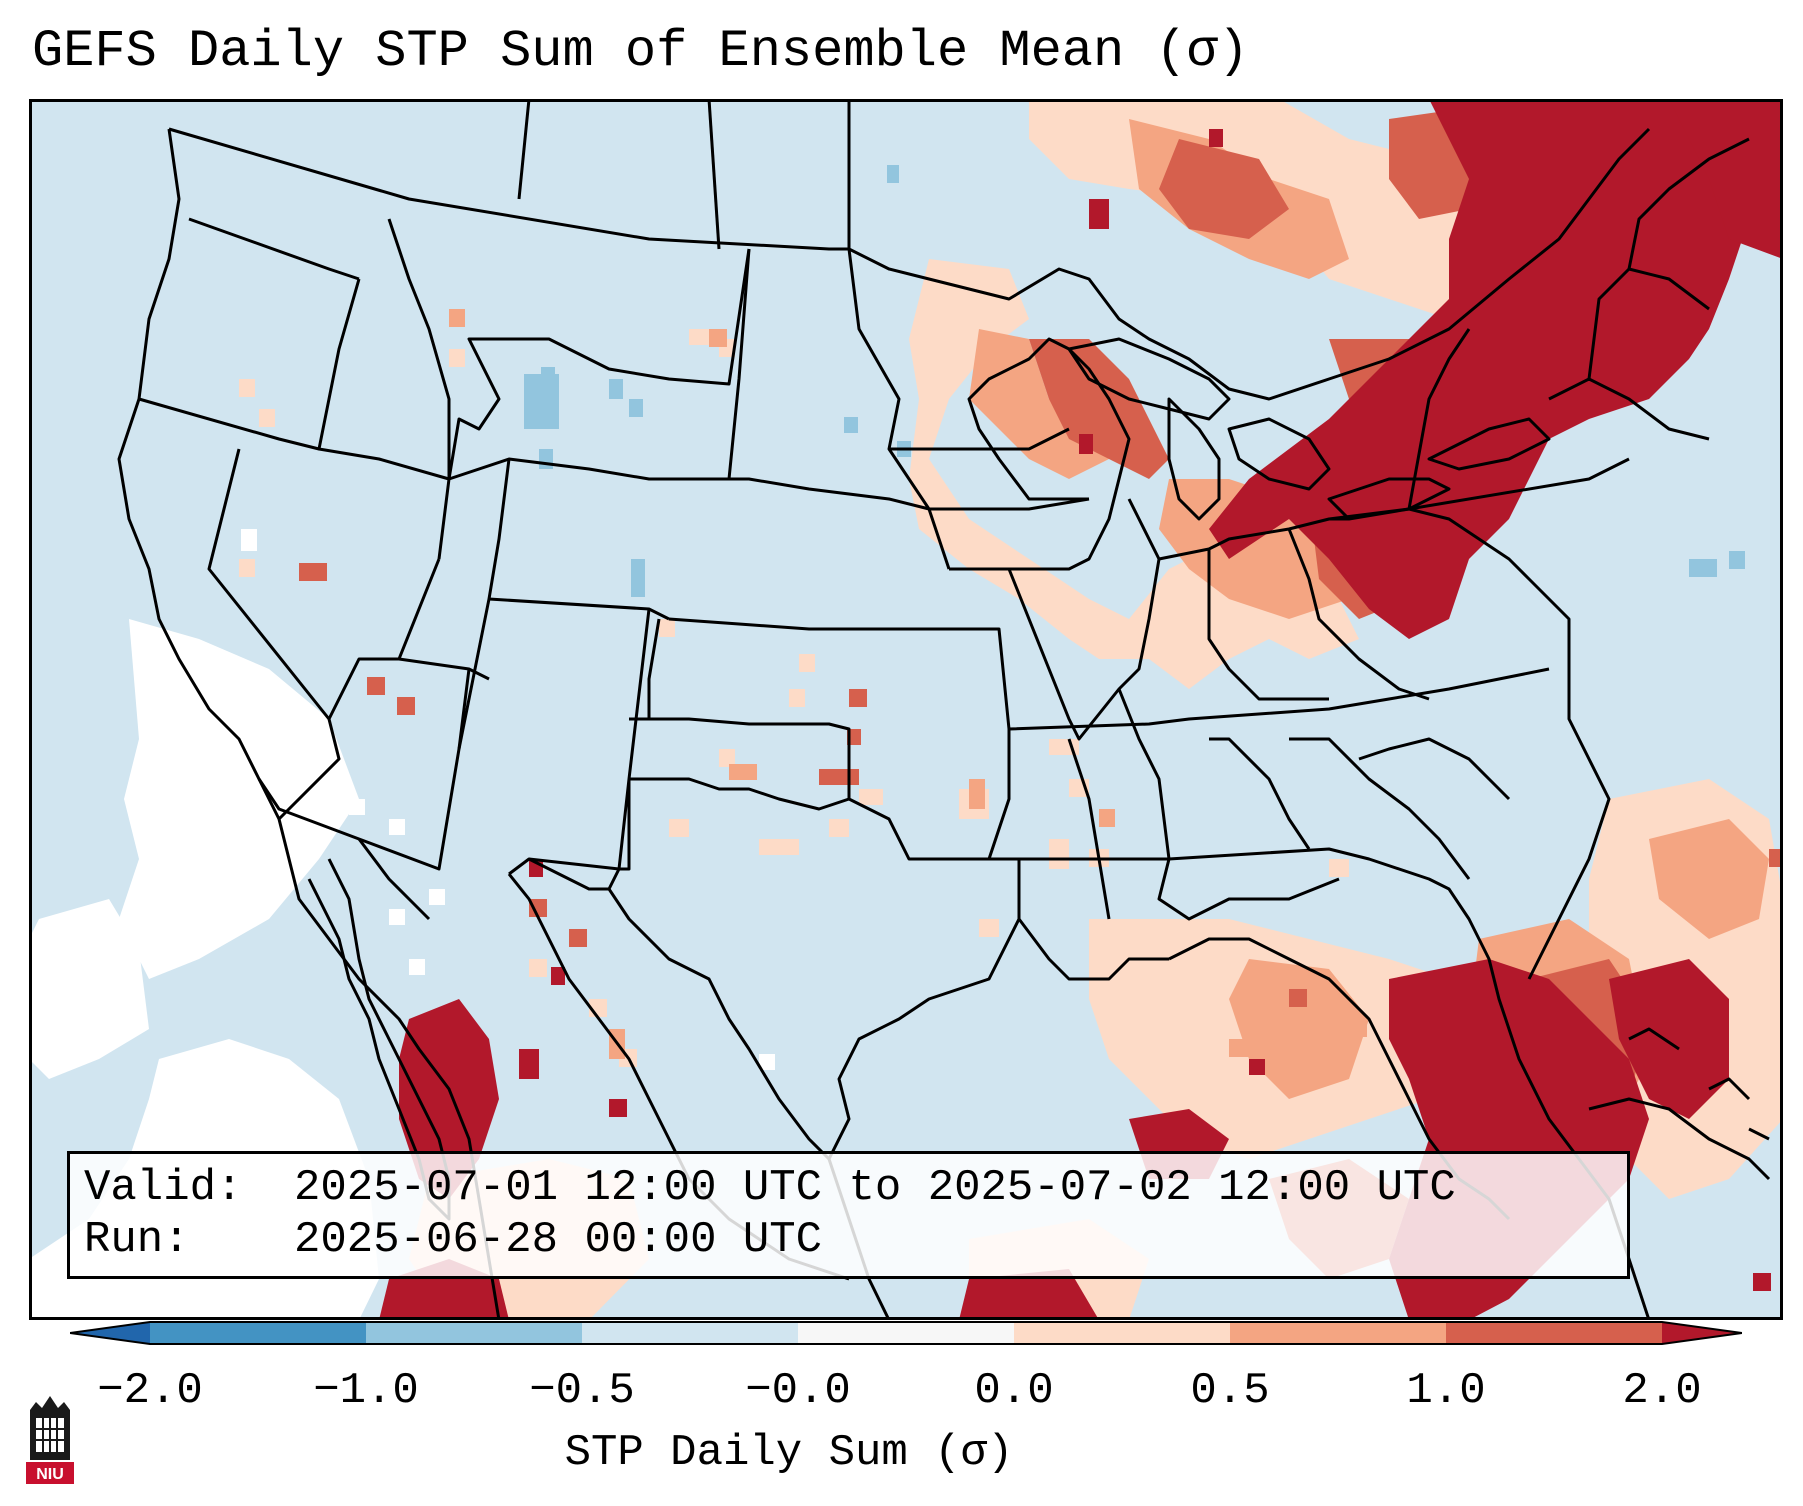  What do you see at coordinates (110, 1333) in the screenshot?
I see `colorbar-bin-under` at bounding box center [110, 1333].